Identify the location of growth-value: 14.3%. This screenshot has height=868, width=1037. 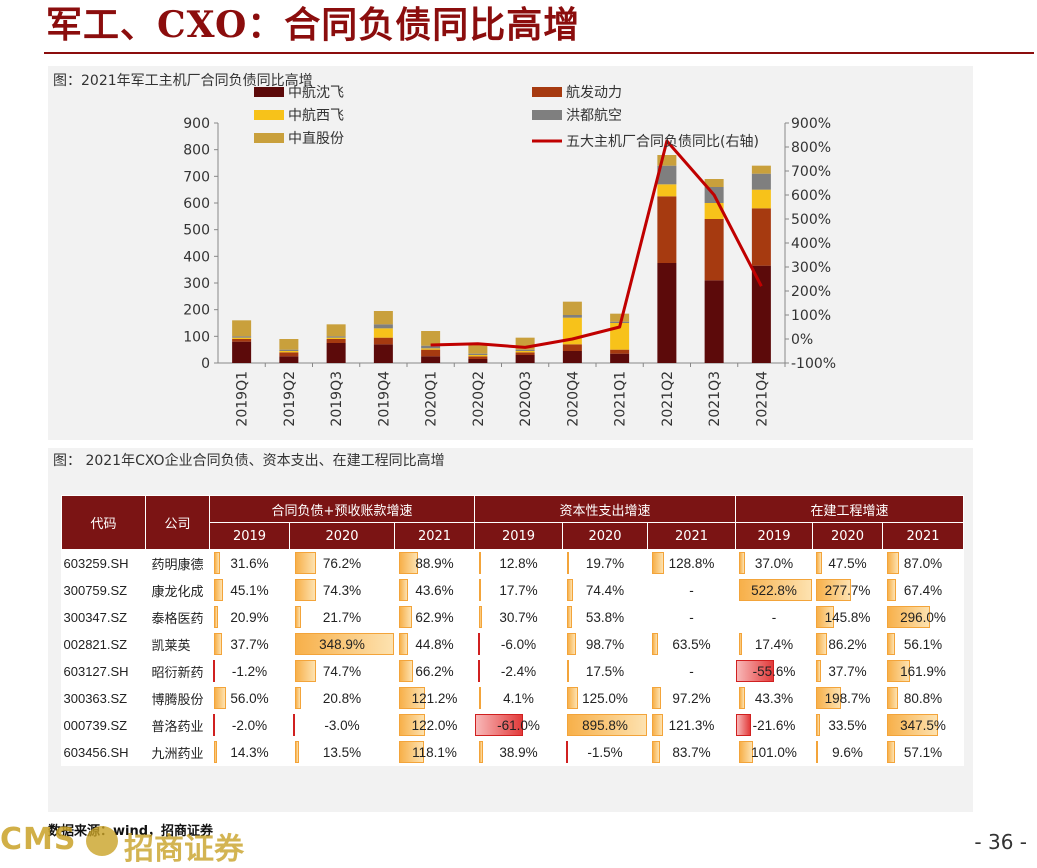
(249, 752).